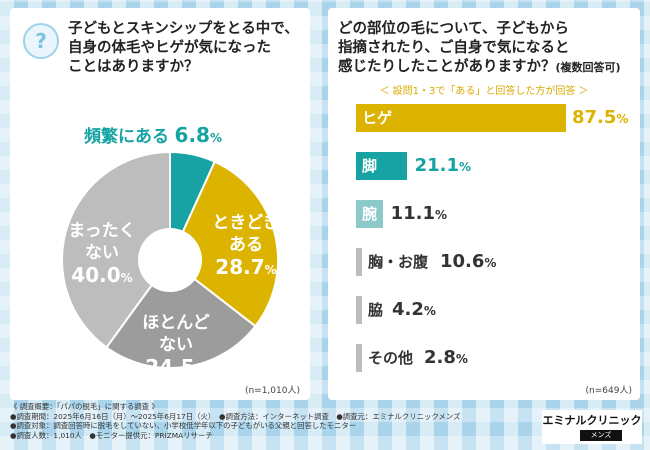 The height and width of the screenshot is (450, 650). What do you see at coordinates (601, 435) in the screenshot?
I see `logo-subtitle: メンズ` at bounding box center [601, 435].